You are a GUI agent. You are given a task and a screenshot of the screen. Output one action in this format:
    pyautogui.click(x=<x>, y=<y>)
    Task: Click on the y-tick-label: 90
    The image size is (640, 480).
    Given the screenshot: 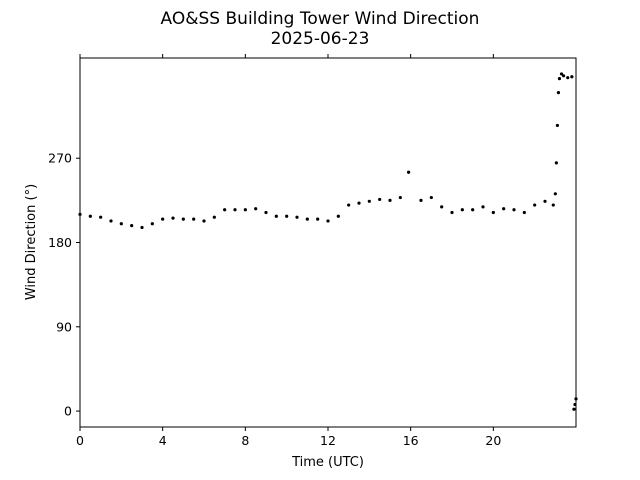 What is the action you would take?
    pyautogui.click(x=64, y=326)
    